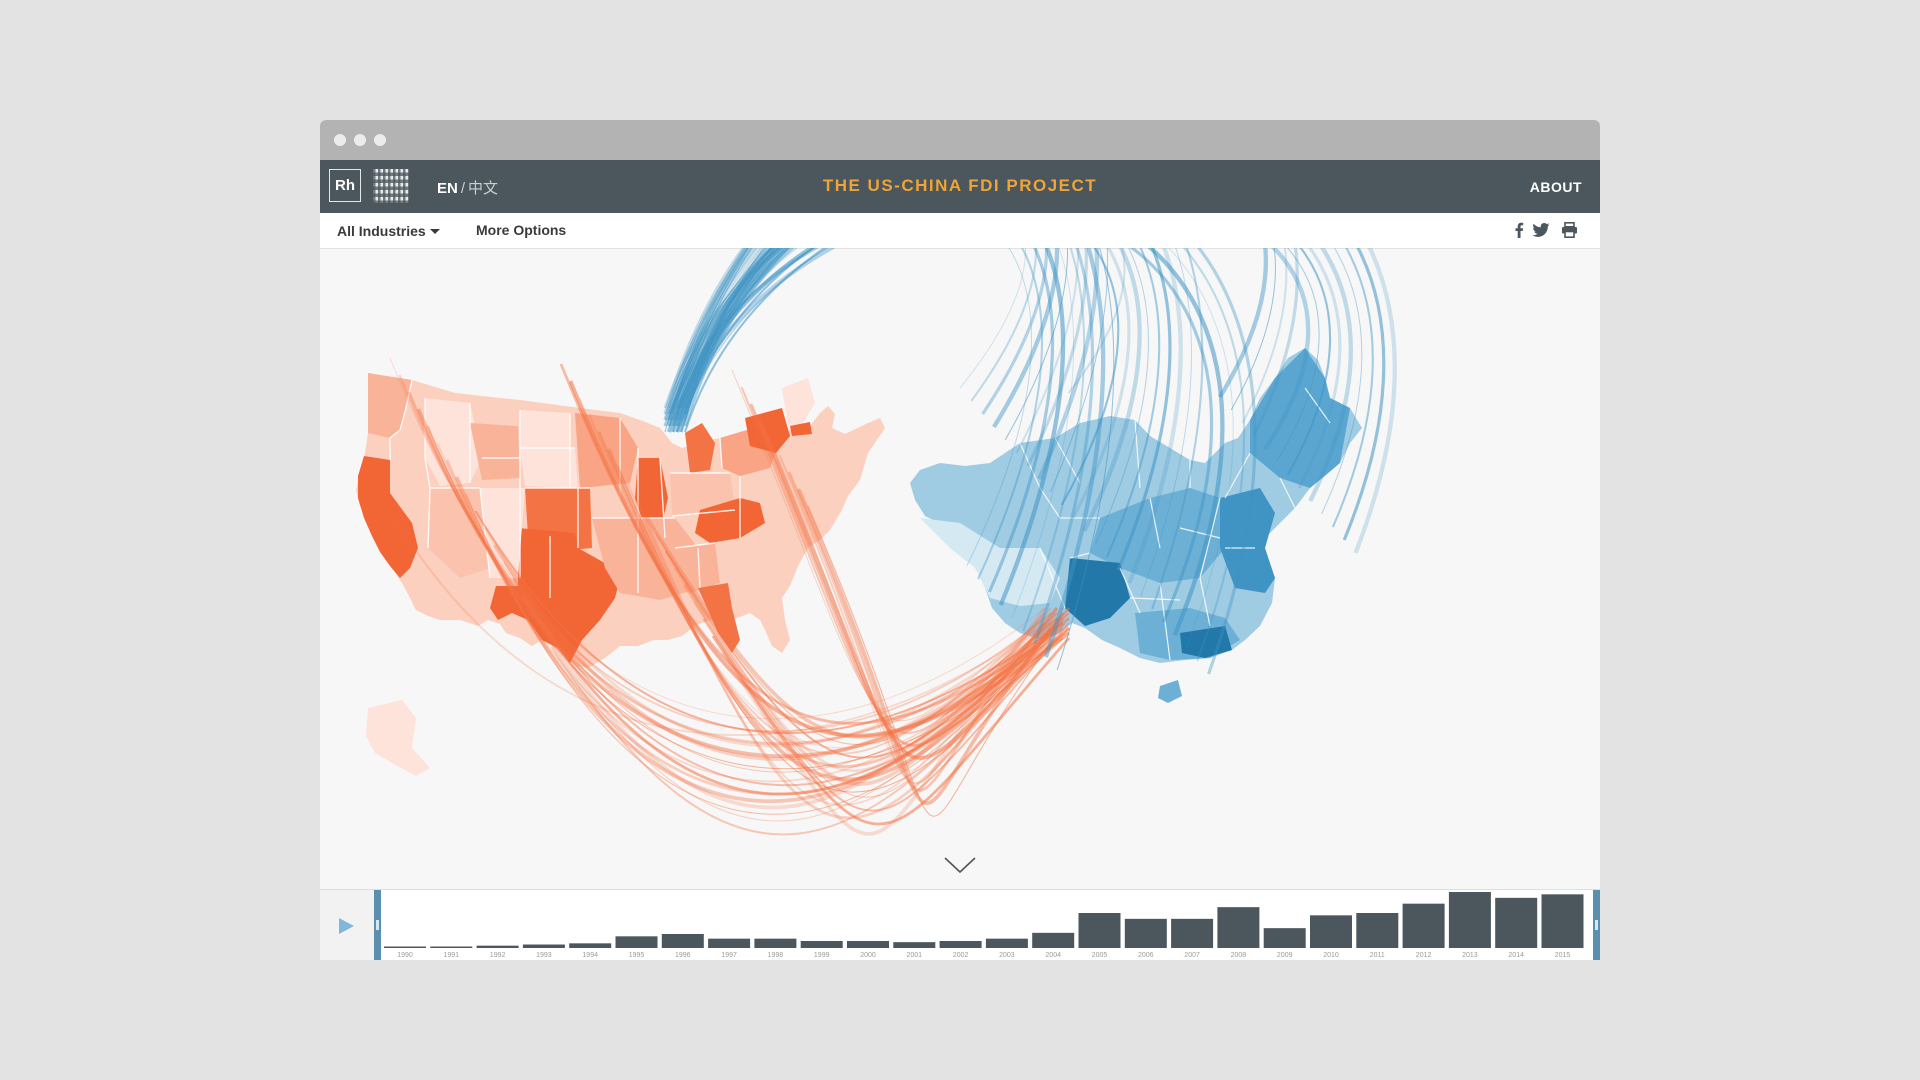  What do you see at coordinates (1541, 230) in the screenshot?
I see `twitter-icon` at bounding box center [1541, 230].